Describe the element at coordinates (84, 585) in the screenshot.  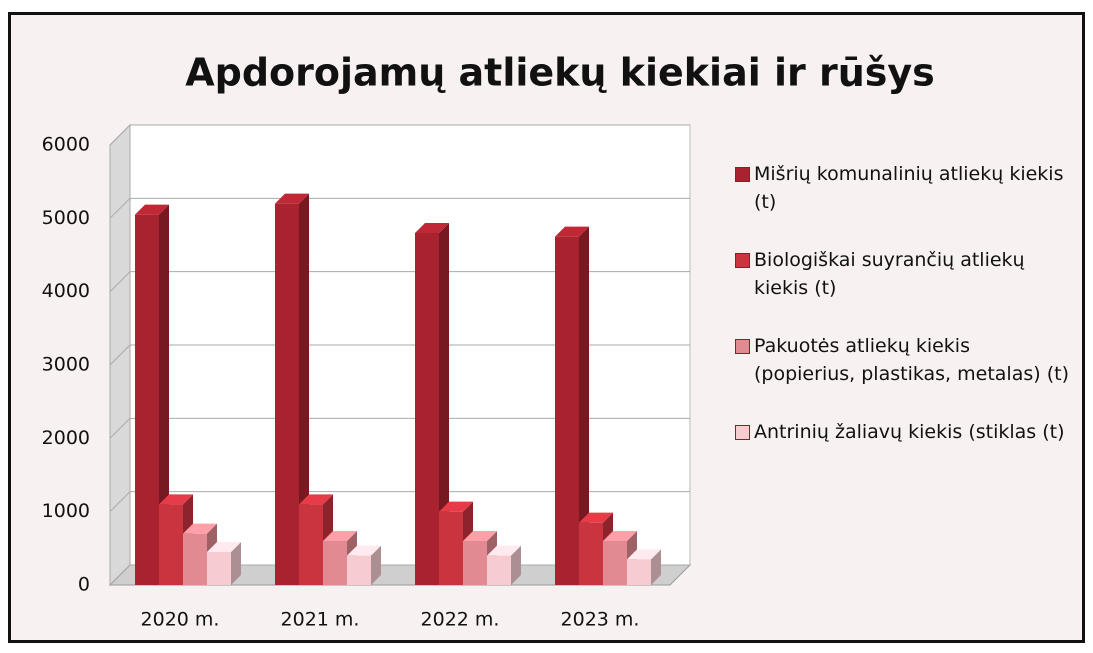
I see `y-tick-label: 0` at that location.